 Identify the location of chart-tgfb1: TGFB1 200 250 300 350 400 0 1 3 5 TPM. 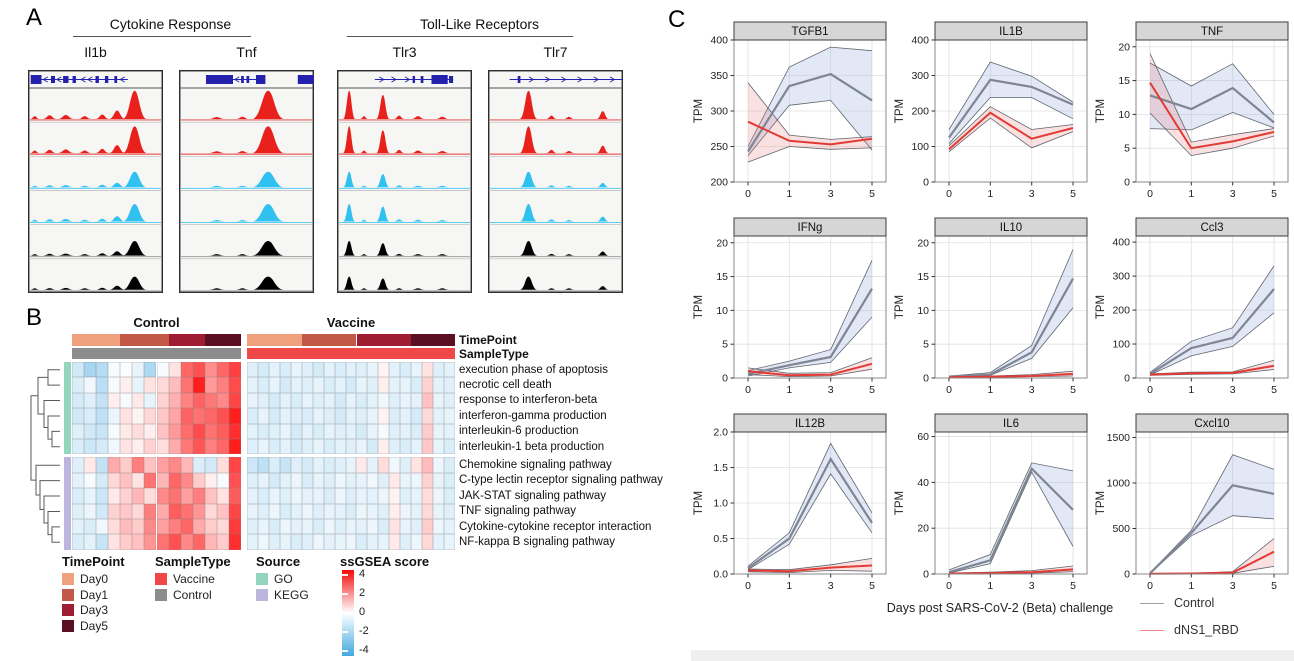
(790, 110).